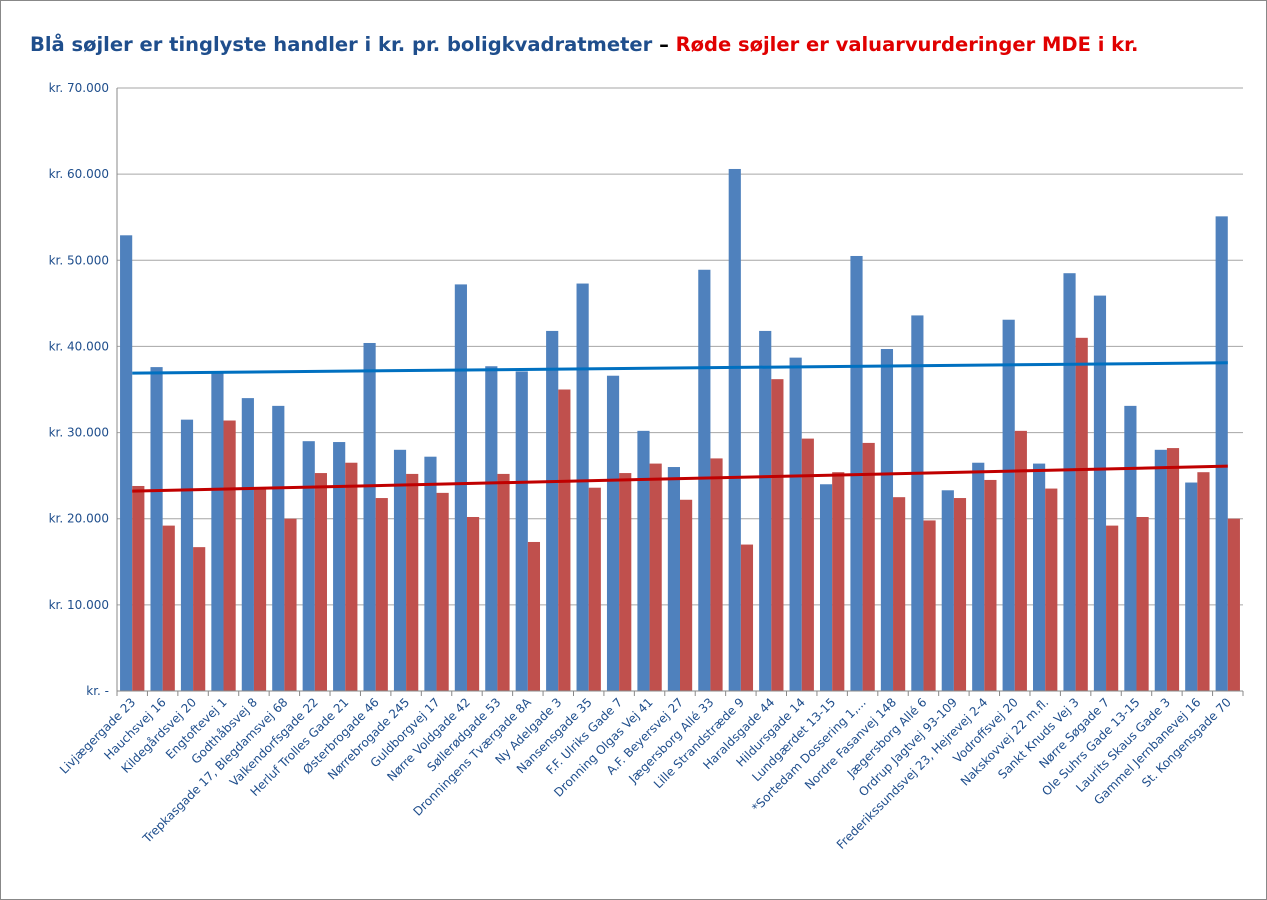  Describe the element at coordinates (79, 260) in the screenshot. I see `y-tick-label: kr. 50.000` at that location.